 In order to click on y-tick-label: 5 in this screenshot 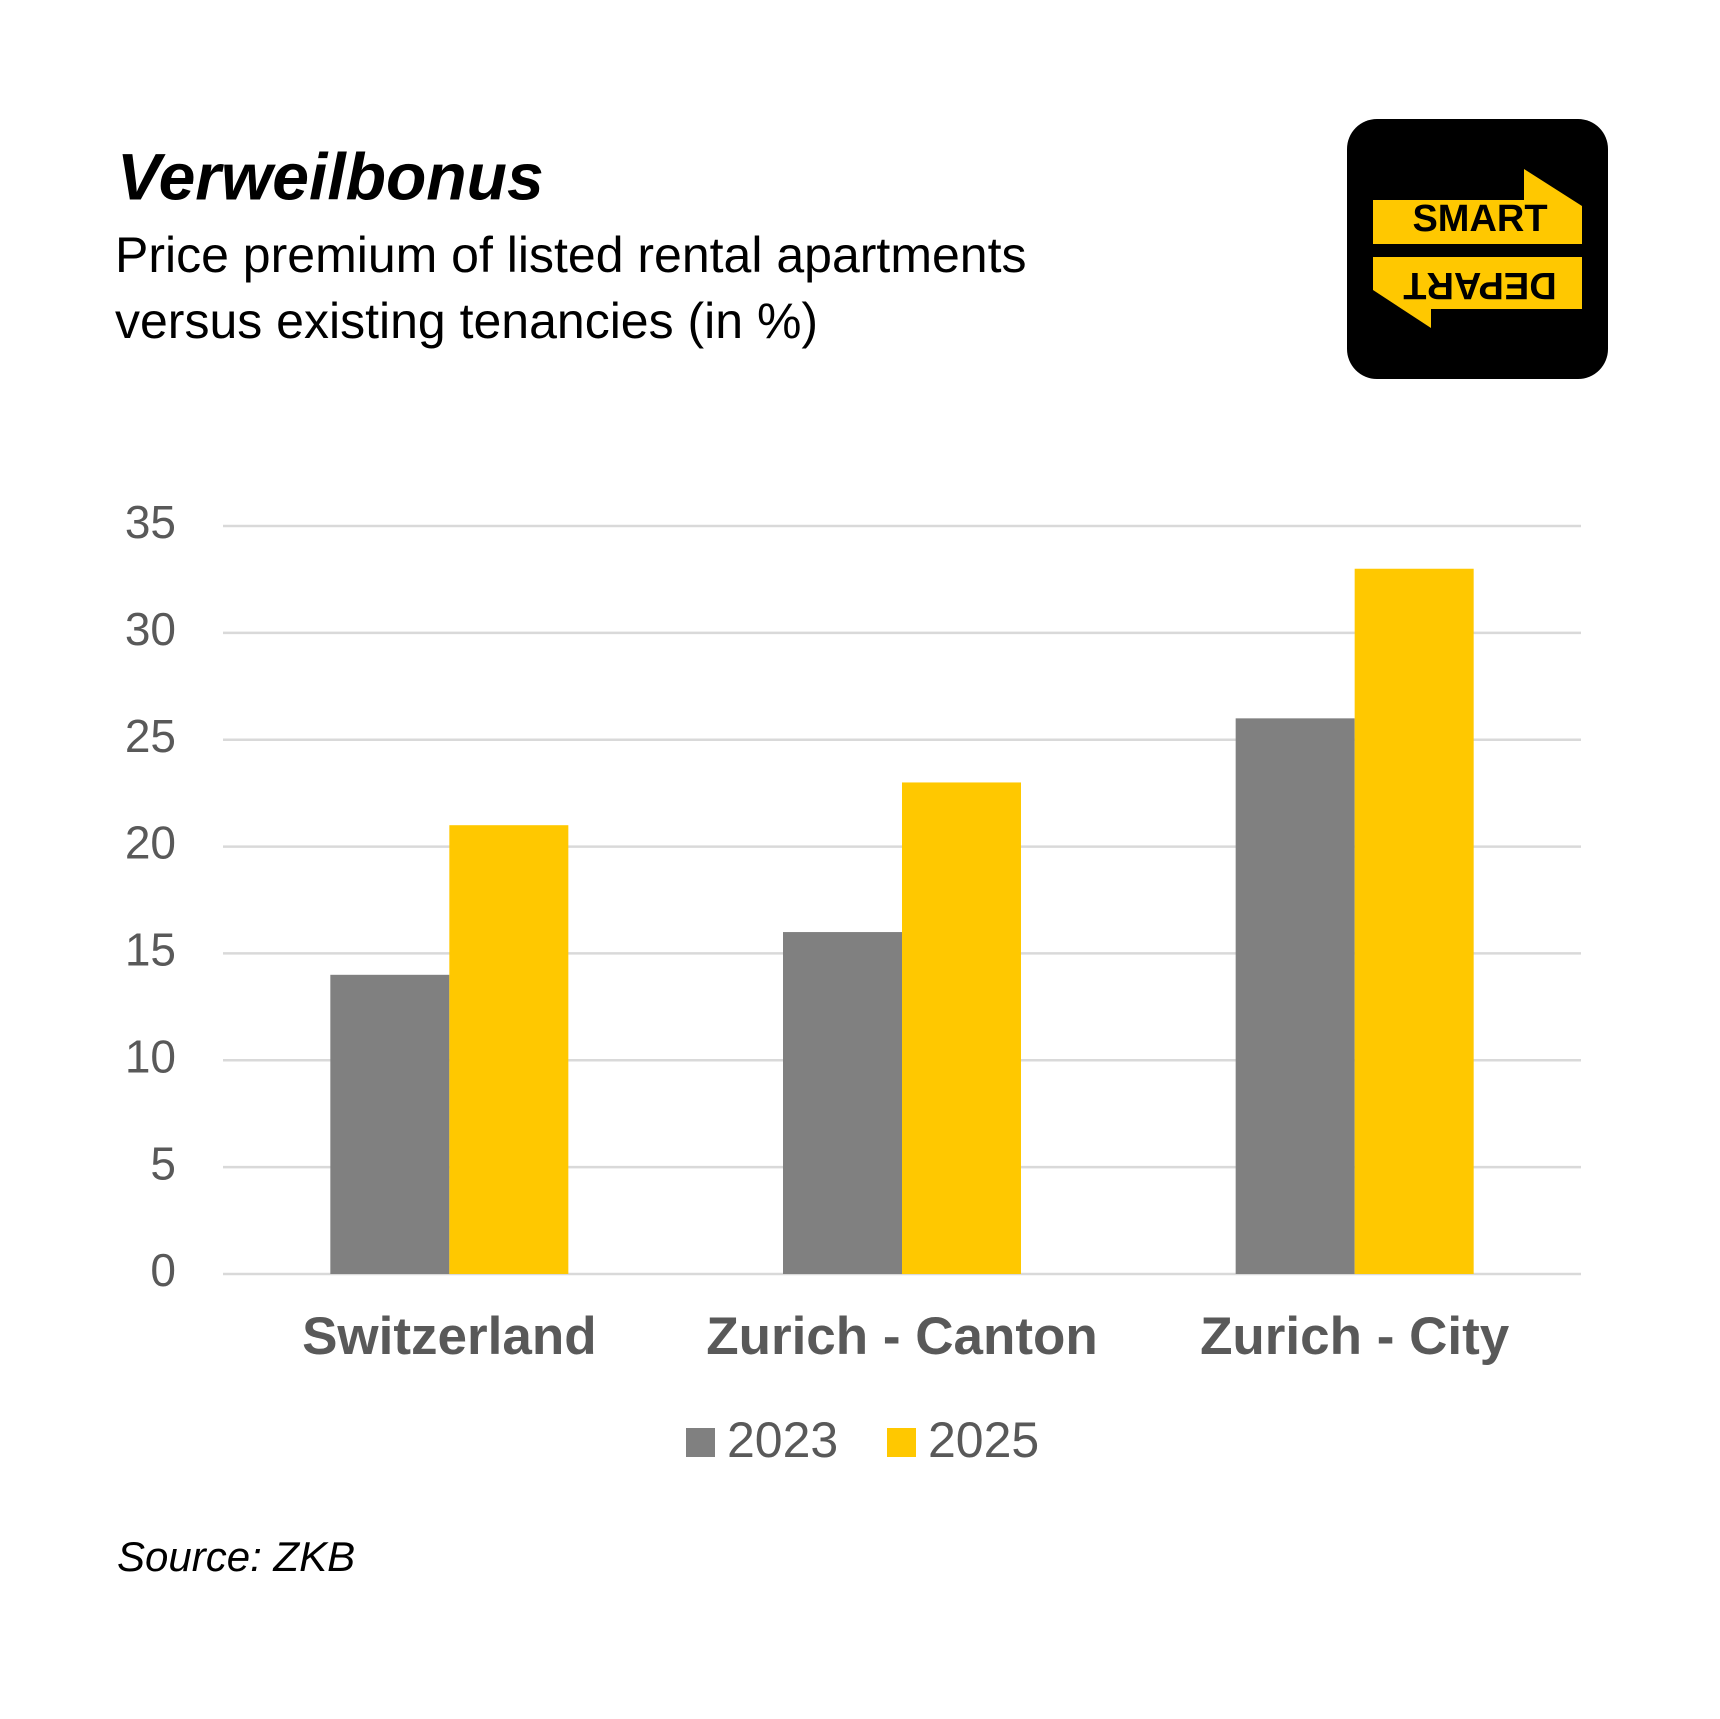, I will do `click(163, 1163)`.